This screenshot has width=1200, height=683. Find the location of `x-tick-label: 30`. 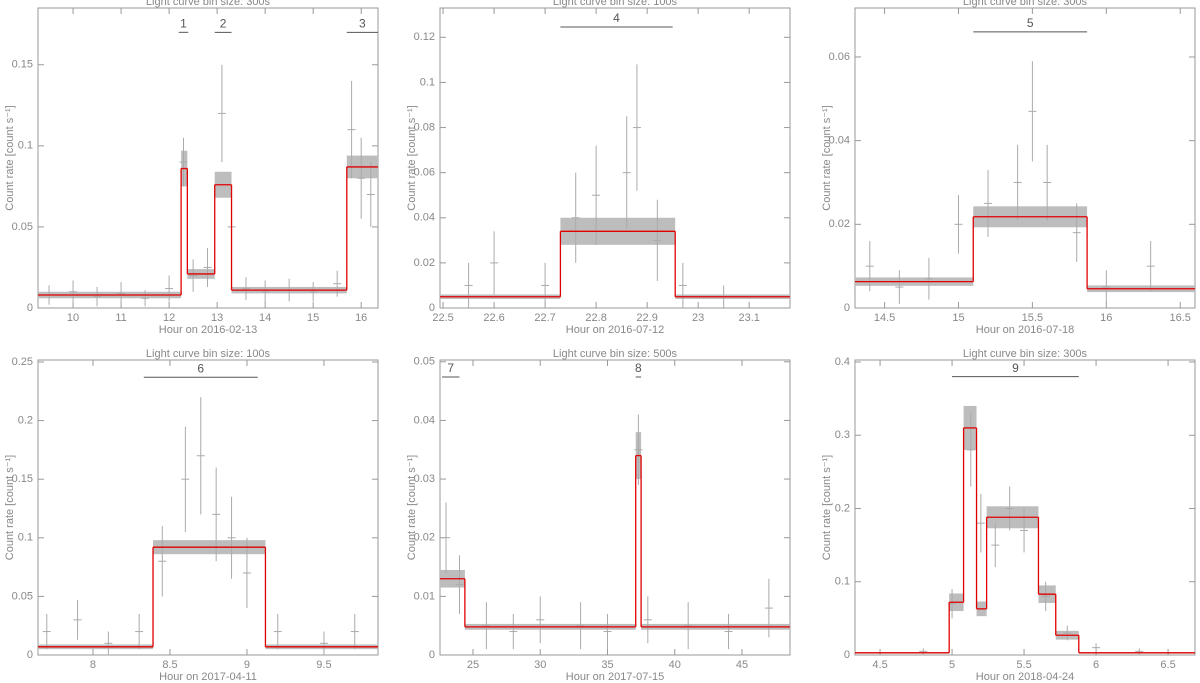

x-tick-label: 30 is located at coordinates (540, 665).